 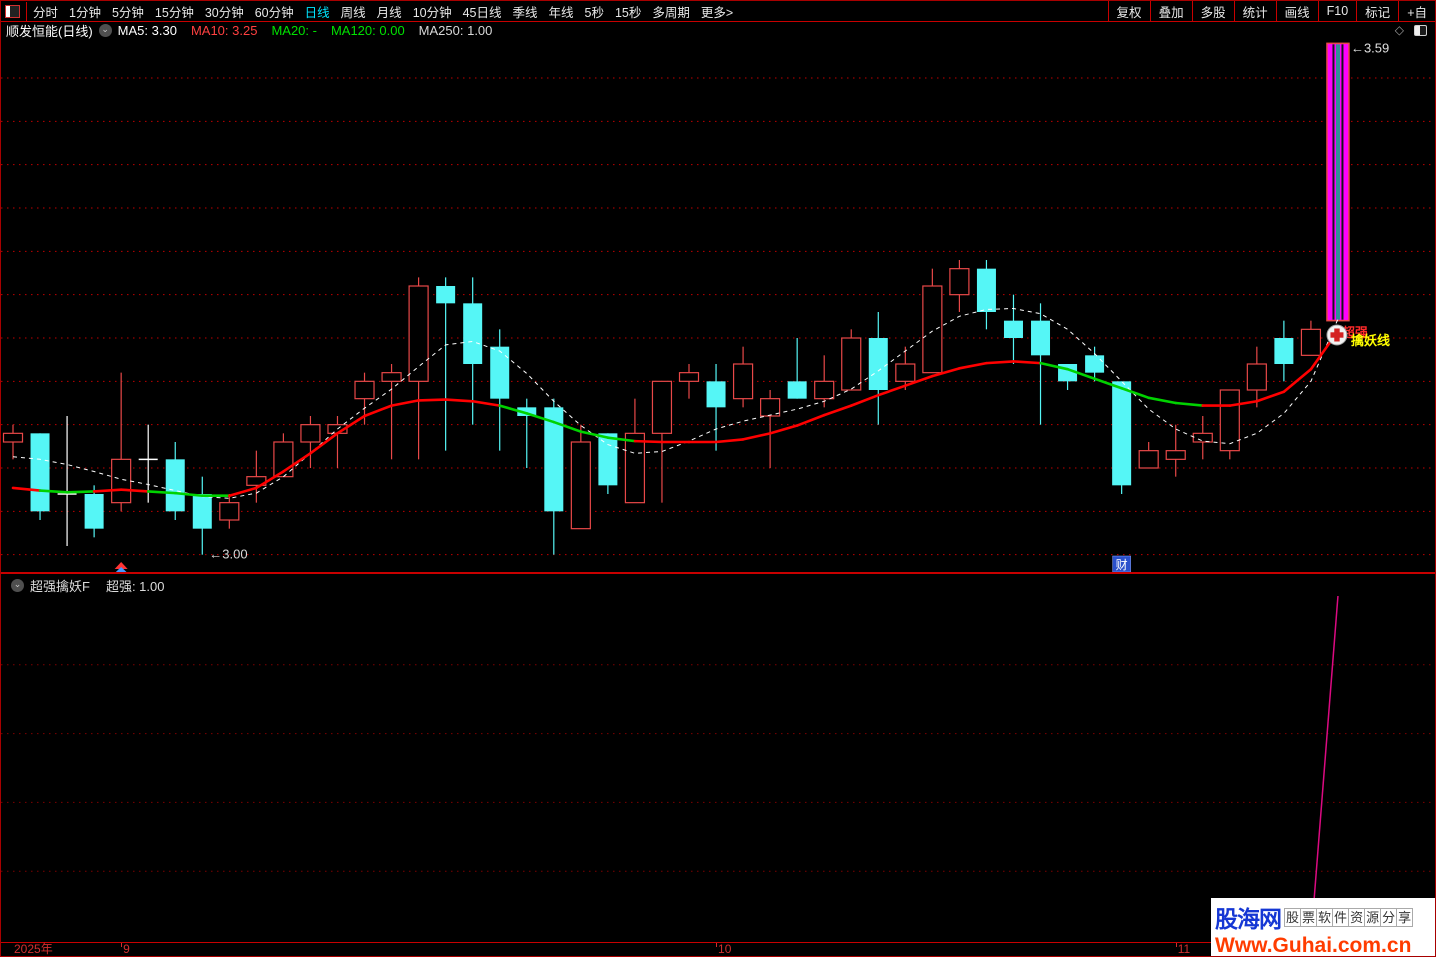 I want to click on svg-text: 擒妖线, so click(x=1370, y=340).